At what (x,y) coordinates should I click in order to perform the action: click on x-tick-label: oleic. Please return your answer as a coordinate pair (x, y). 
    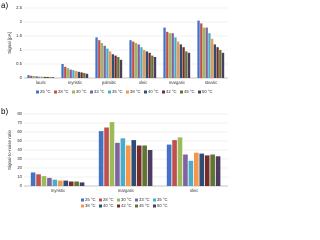
    Looking at the image, I should click on (194, 190).